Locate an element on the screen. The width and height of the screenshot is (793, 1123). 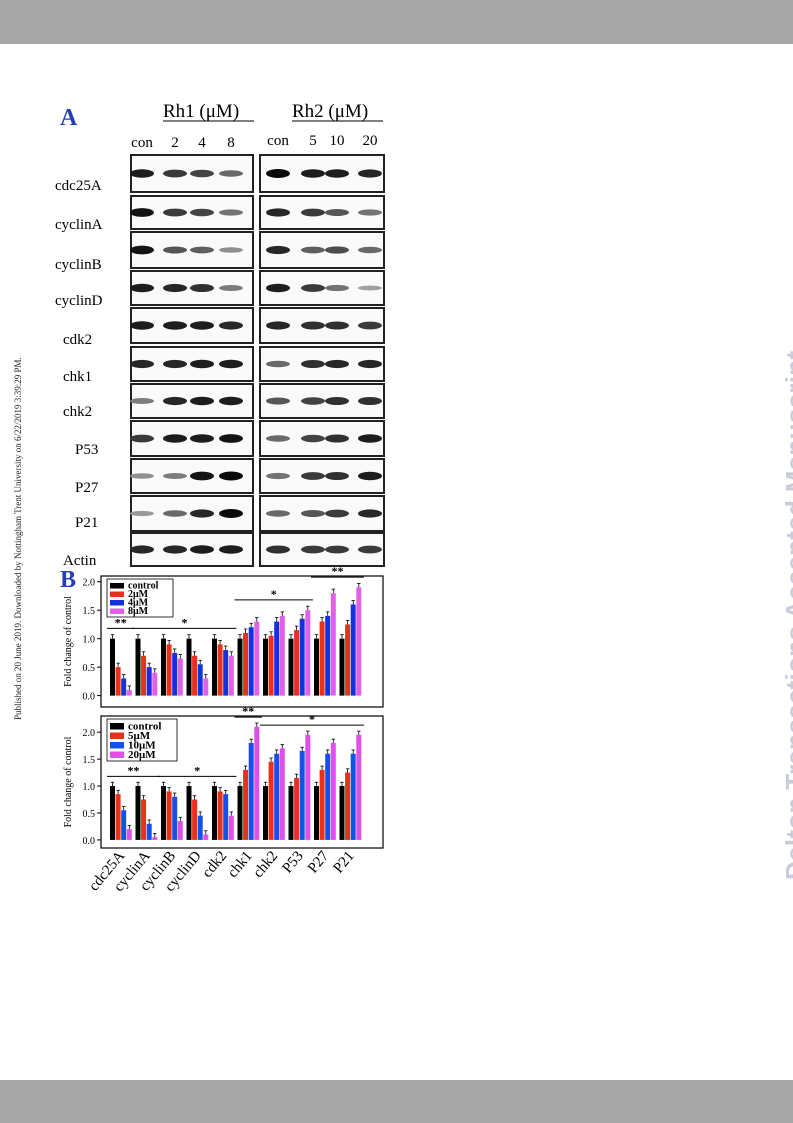
panel-label-b: B is located at coordinates (68, 580).